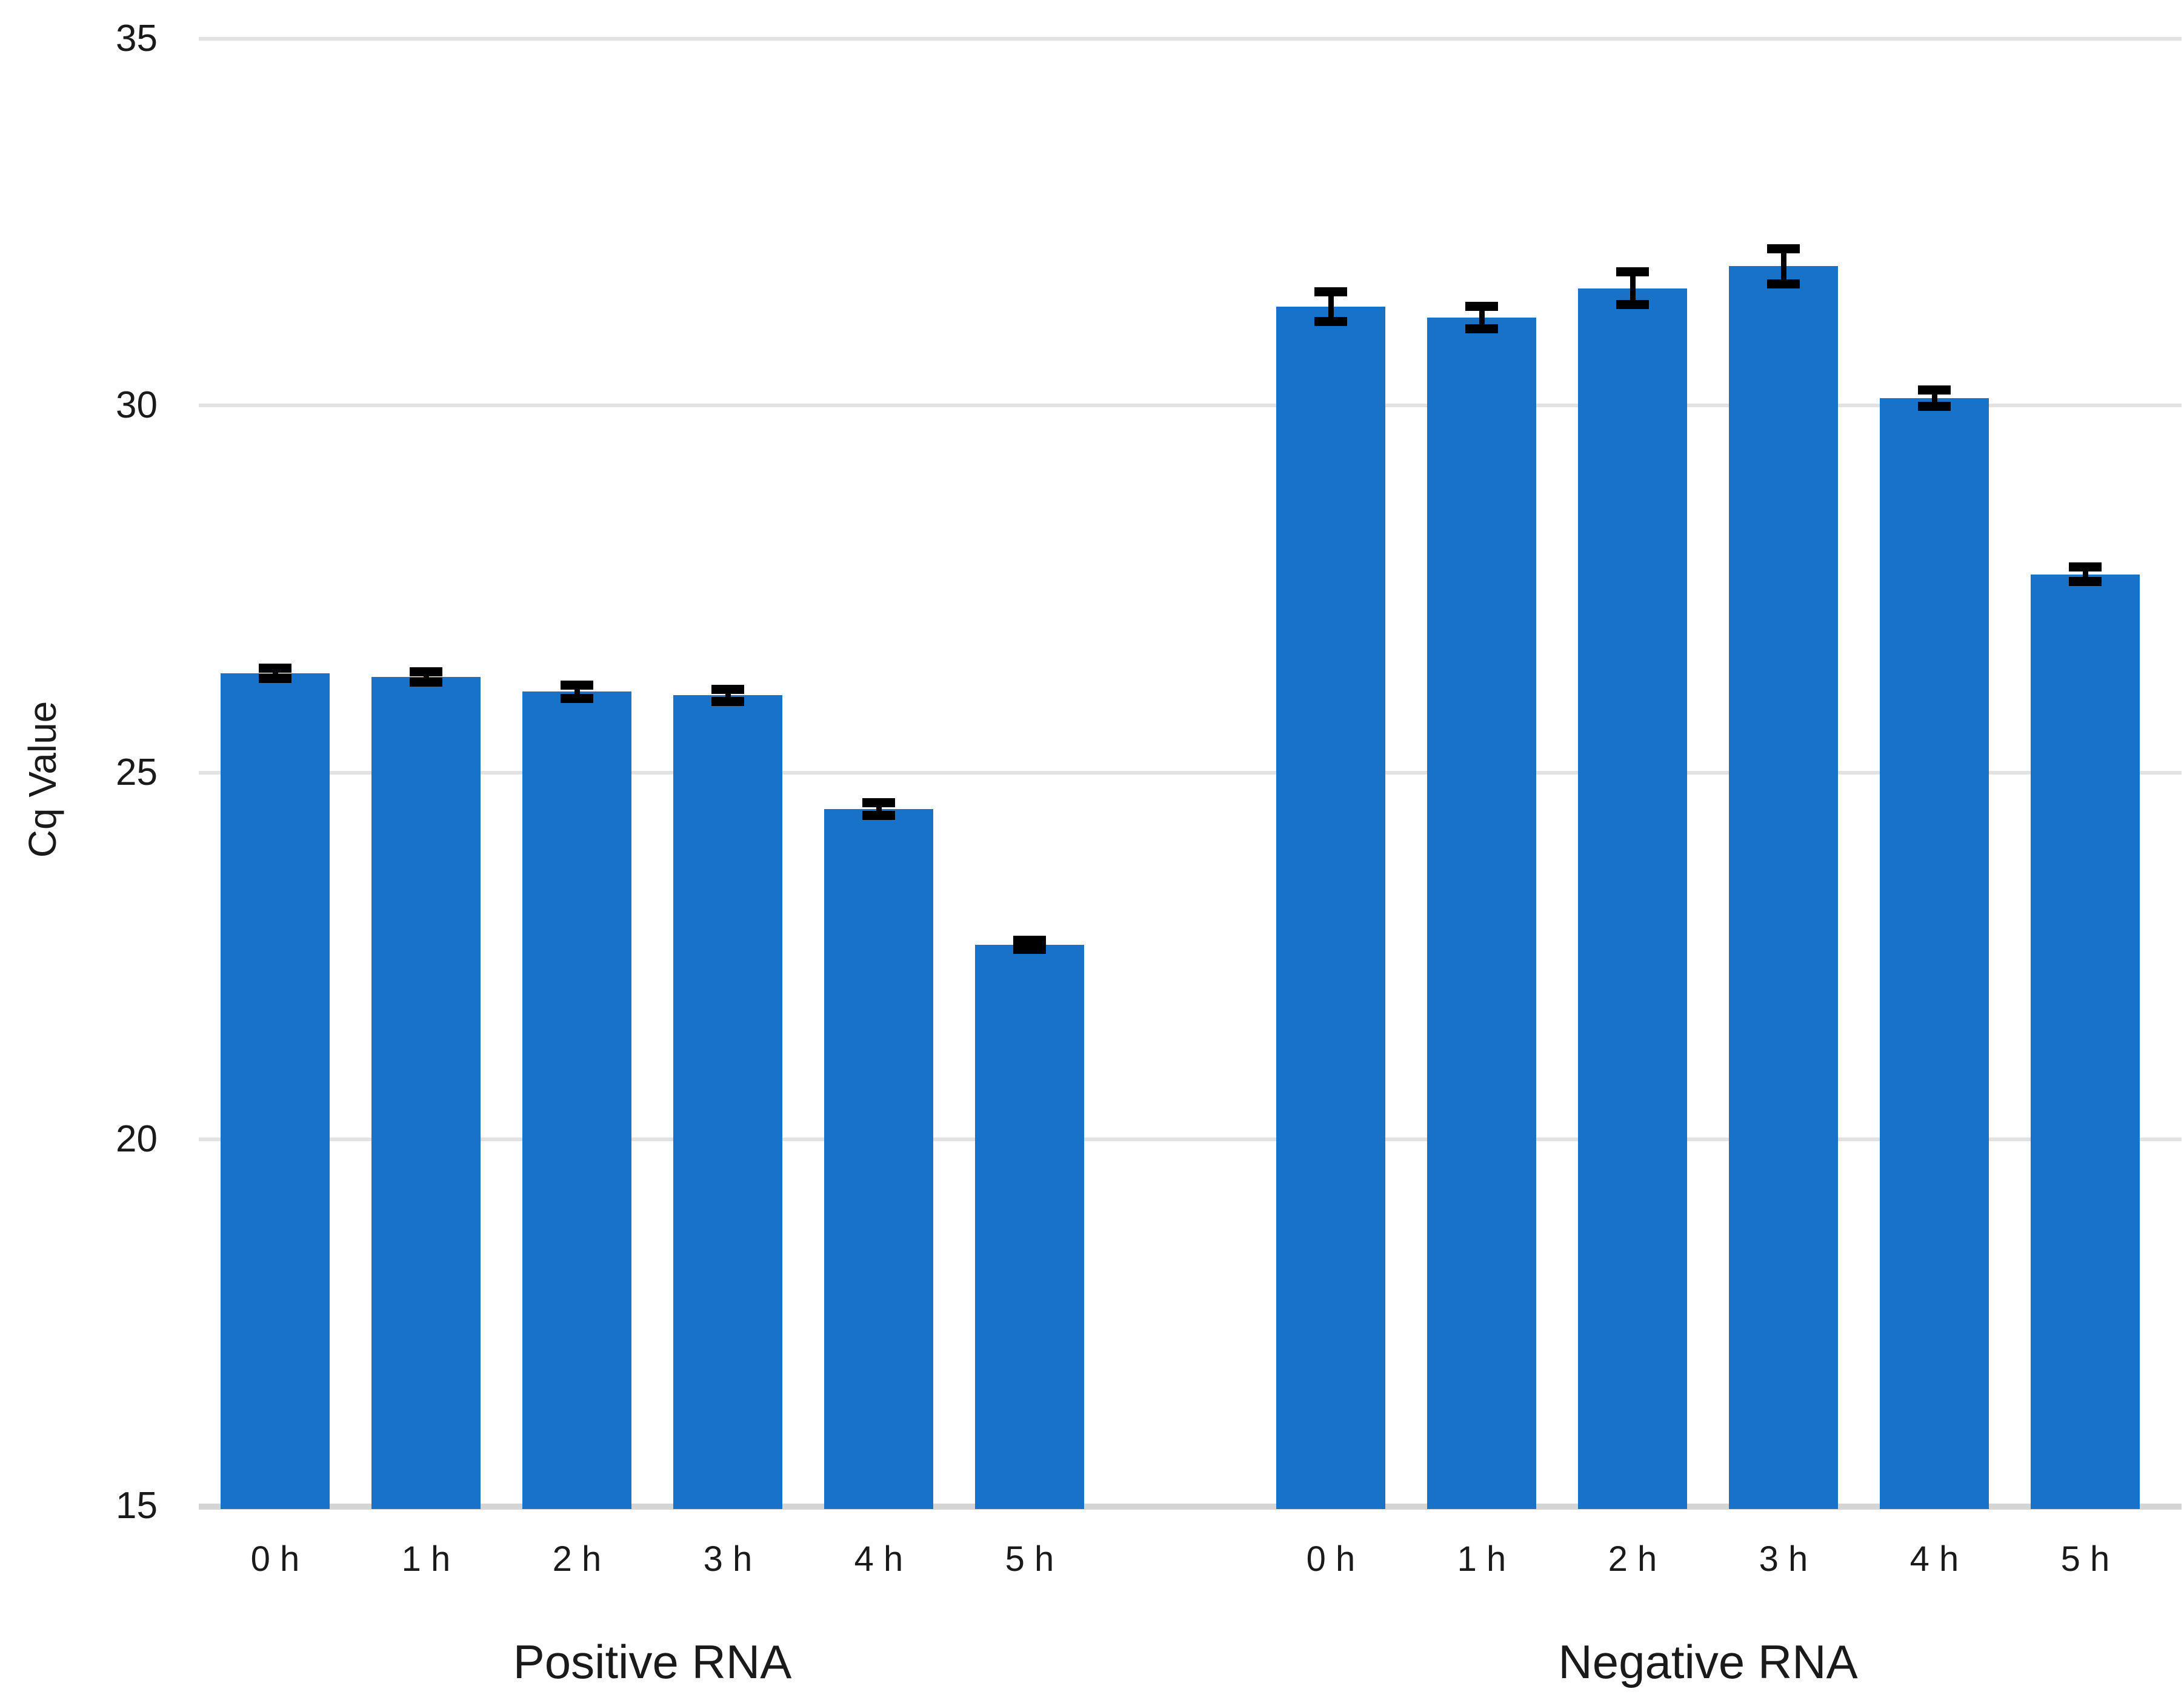  What do you see at coordinates (137, 1506) in the screenshot?
I see `y-tick-label-15: 15` at bounding box center [137, 1506].